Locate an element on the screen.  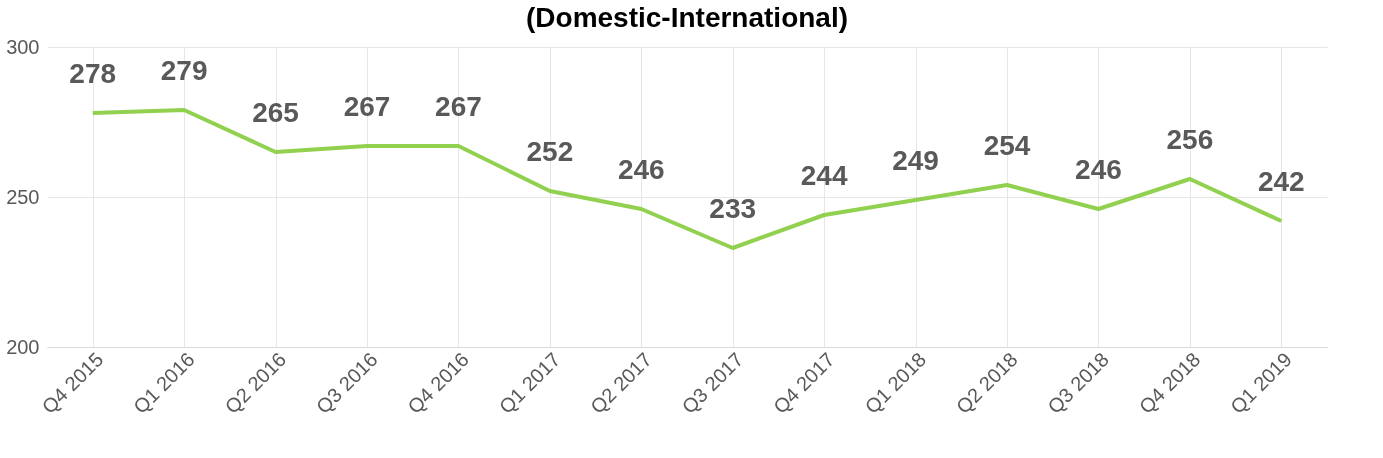
data-label: 278 is located at coordinates (93, 73).